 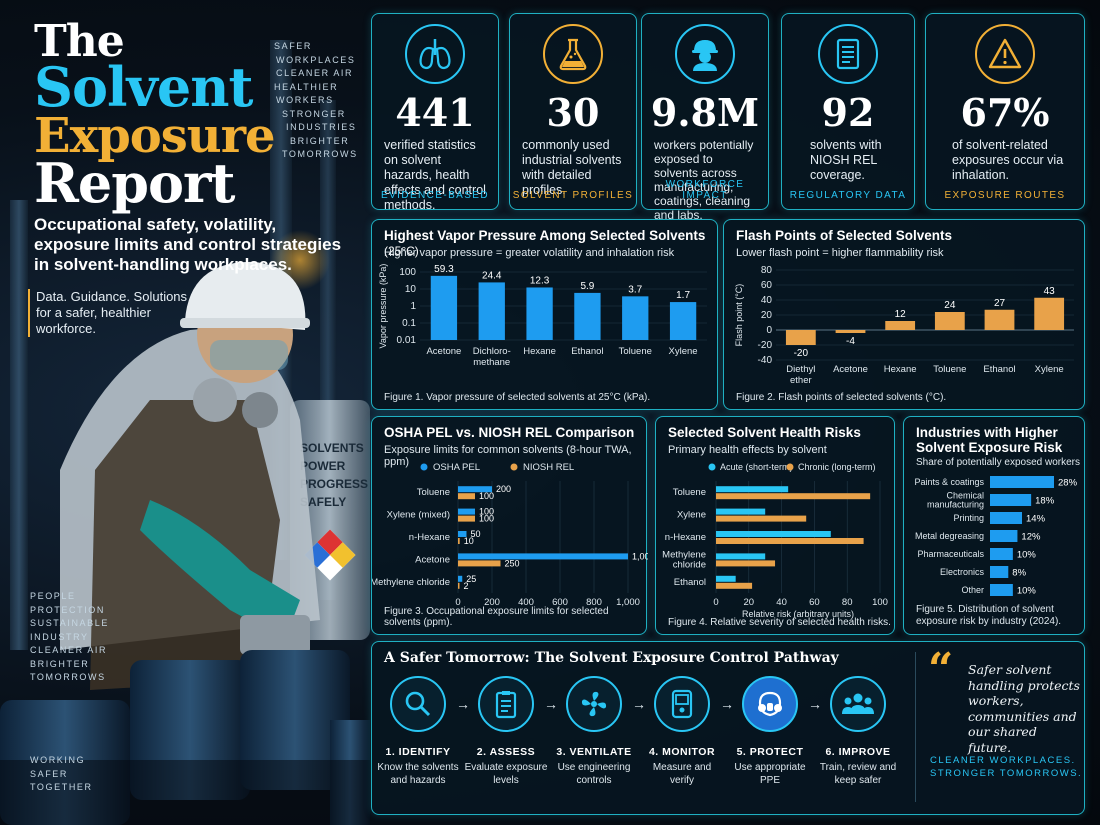 What do you see at coordinates (334, 484) in the screenshot?
I see `tank-text-3: PROGRESS` at bounding box center [334, 484].